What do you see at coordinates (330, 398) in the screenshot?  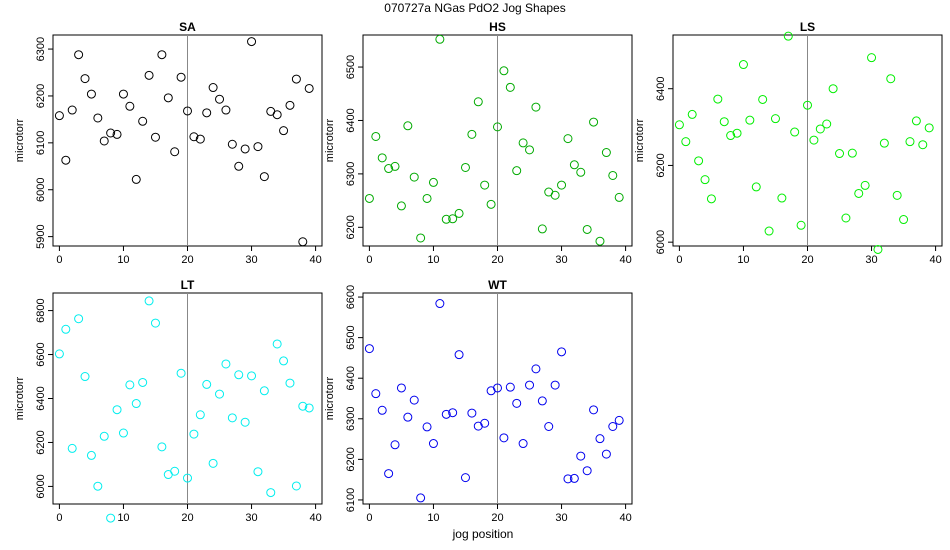 I see `y-axis-label: microtorr` at bounding box center [330, 398].